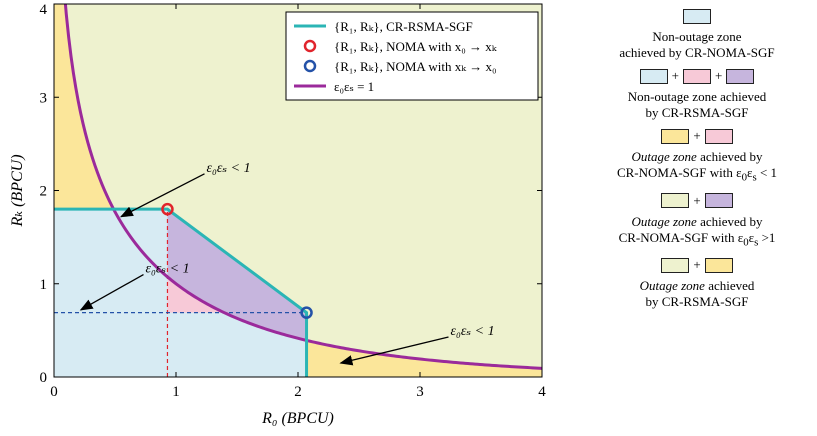  I want to click on yellow-zone-right, so click(424, 358).